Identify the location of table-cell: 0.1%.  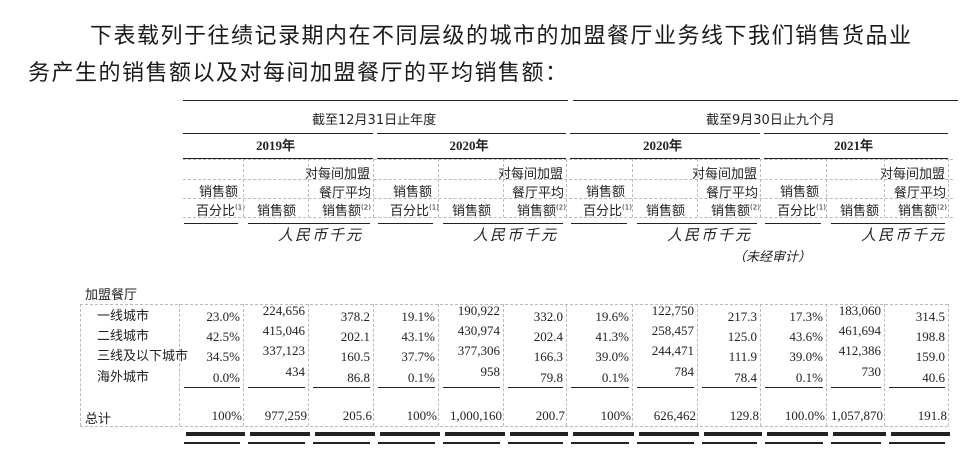
(615, 377).